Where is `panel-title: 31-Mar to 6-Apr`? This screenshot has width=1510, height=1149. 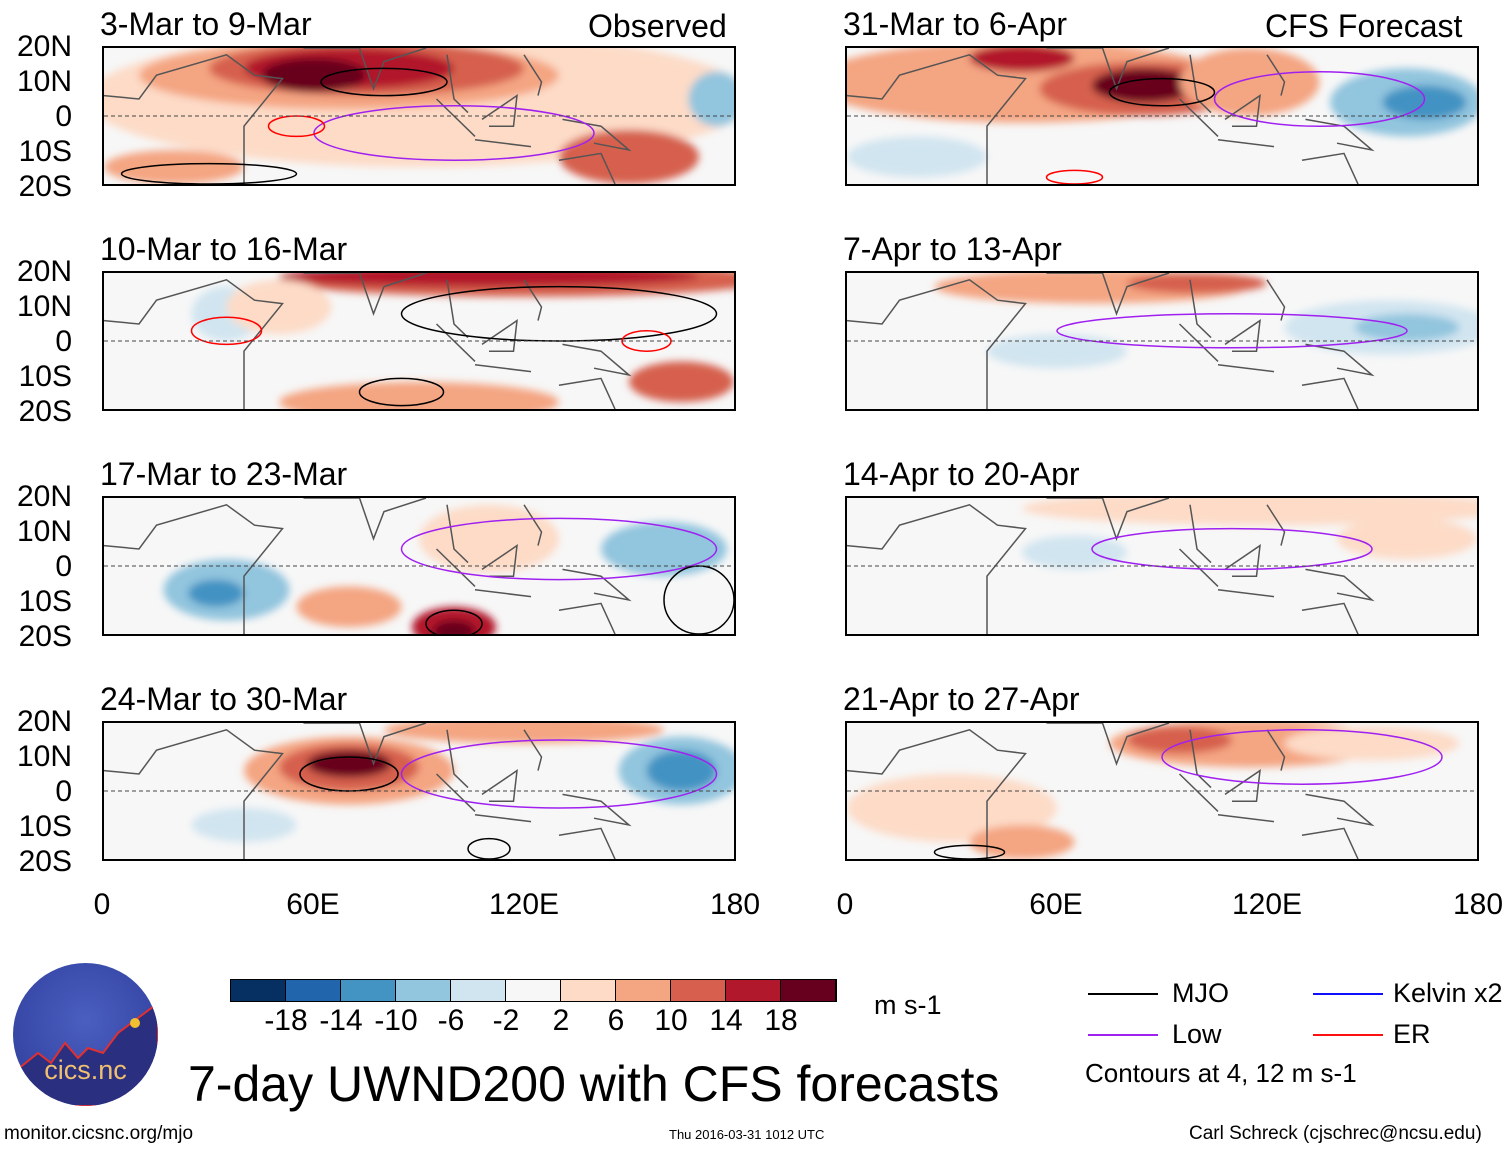
panel-title: 31-Mar to 6-Apr is located at coordinates (955, 24).